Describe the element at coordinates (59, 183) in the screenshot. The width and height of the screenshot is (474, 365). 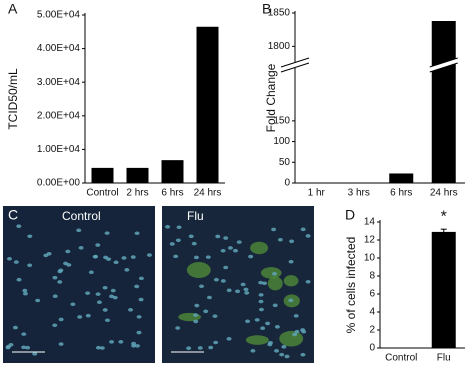
I see `y-tick-label: 0.00E+00` at that location.